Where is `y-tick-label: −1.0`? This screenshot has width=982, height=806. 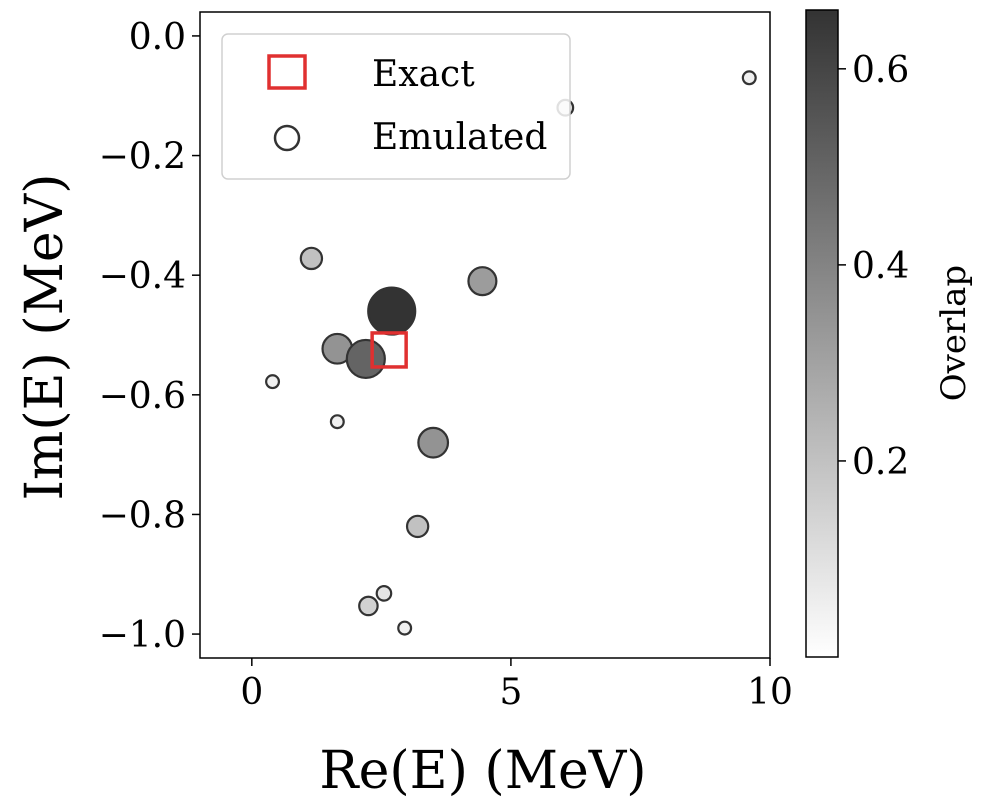 y-tick-label: −1.0 is located at coordinates (142, 635).